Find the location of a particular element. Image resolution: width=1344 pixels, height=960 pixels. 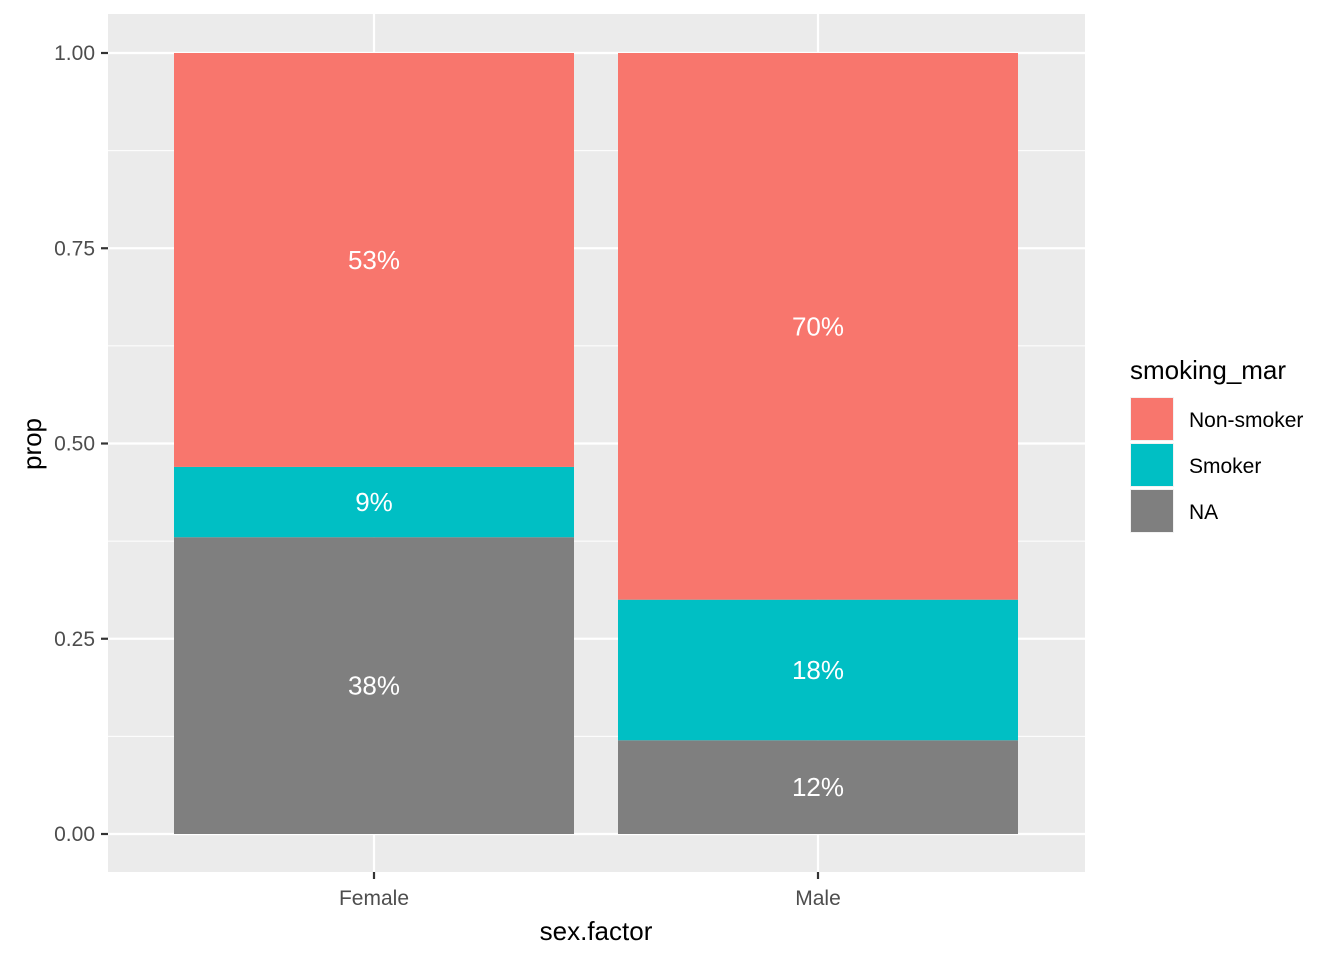

x-axis: Female Male is located at coordinates (590, 891).